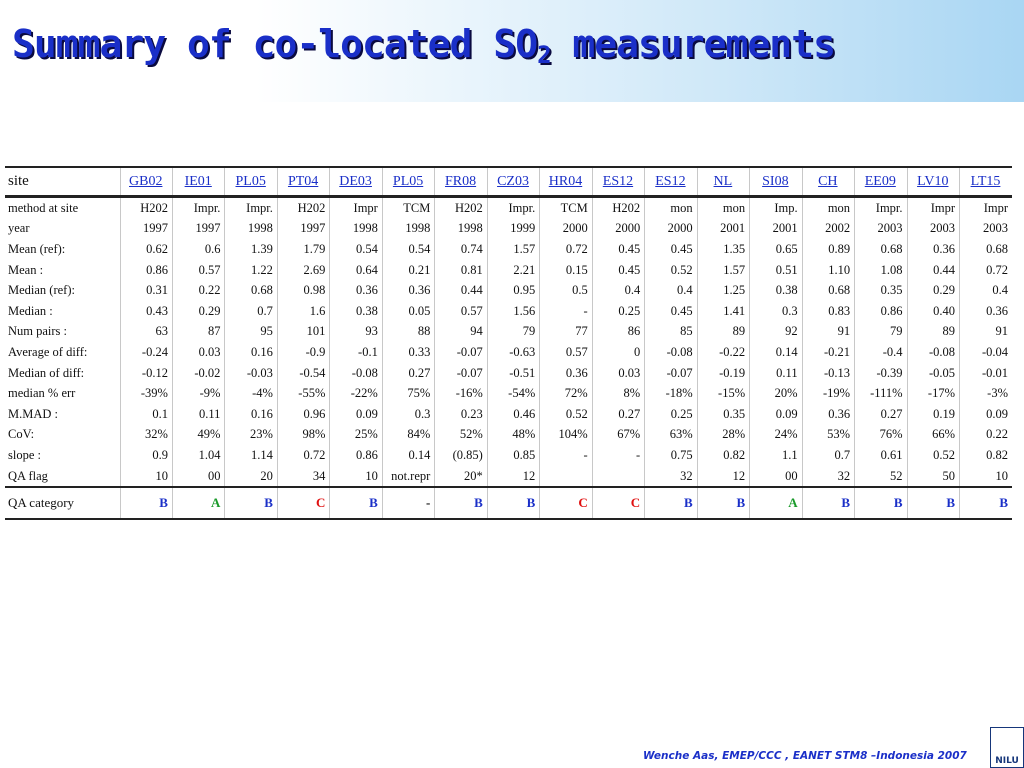  I want to click on cell: -18%, so click(671, 393).